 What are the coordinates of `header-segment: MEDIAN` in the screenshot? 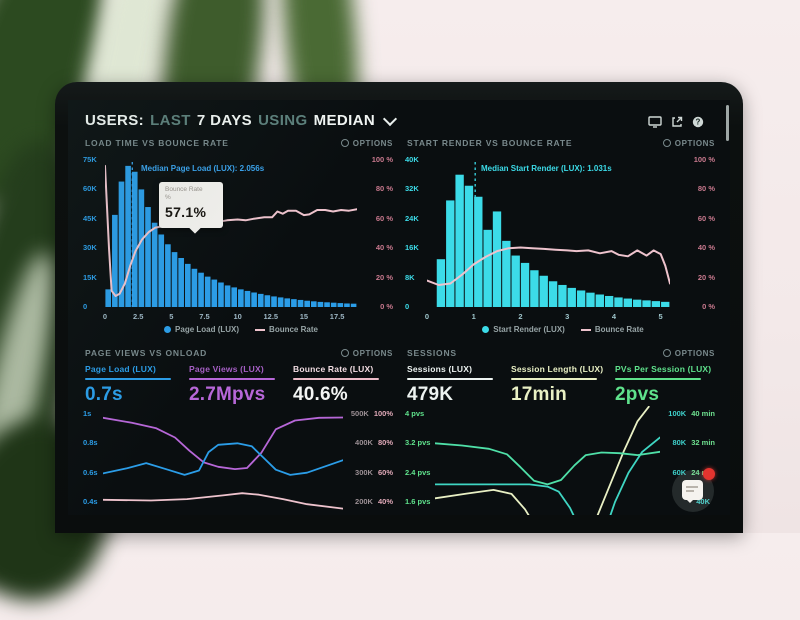 It's located at (344, 120).